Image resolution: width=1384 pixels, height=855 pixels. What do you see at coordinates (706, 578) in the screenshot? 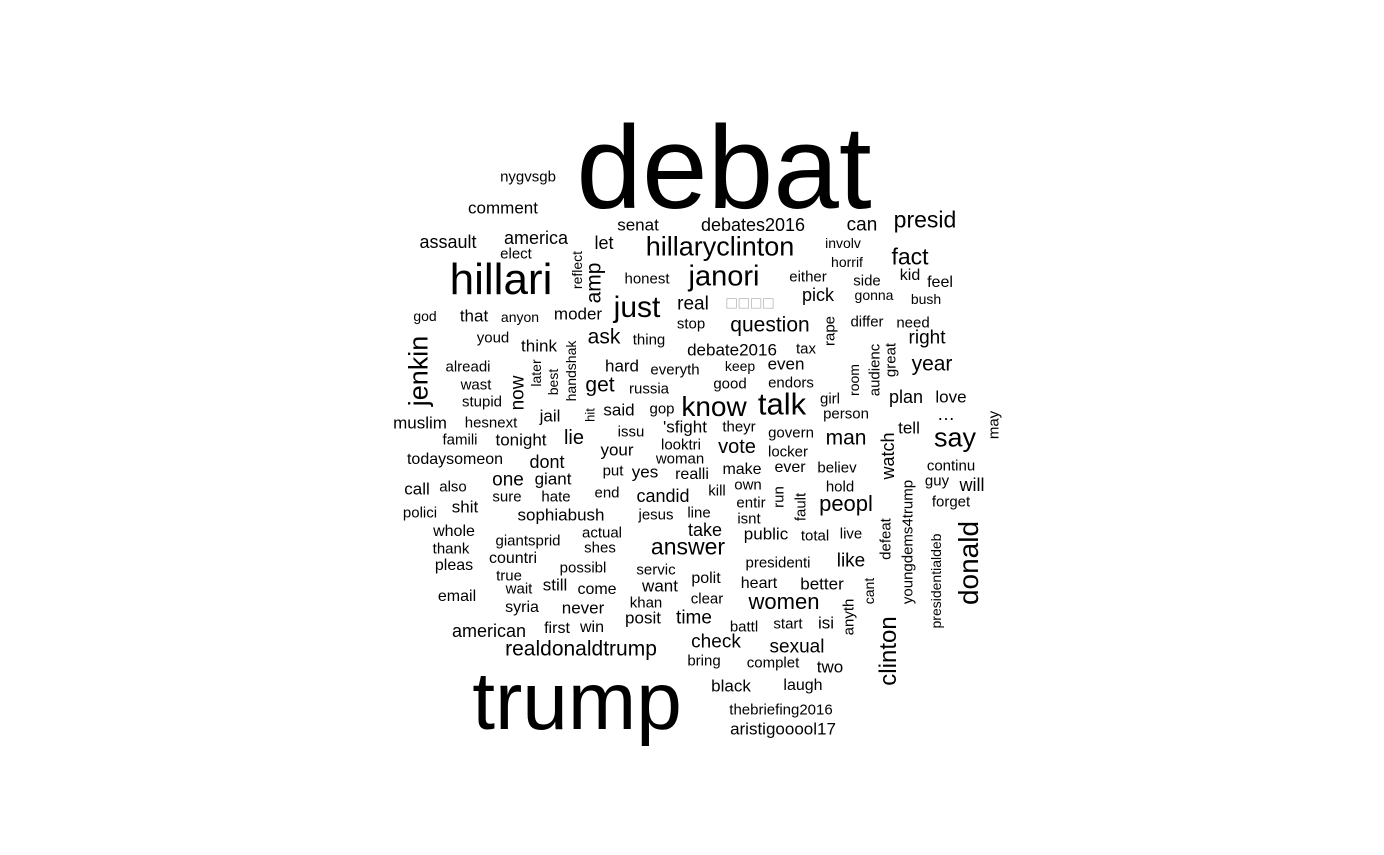
I see `word-polit: polit` at bounding box center [706, 578].